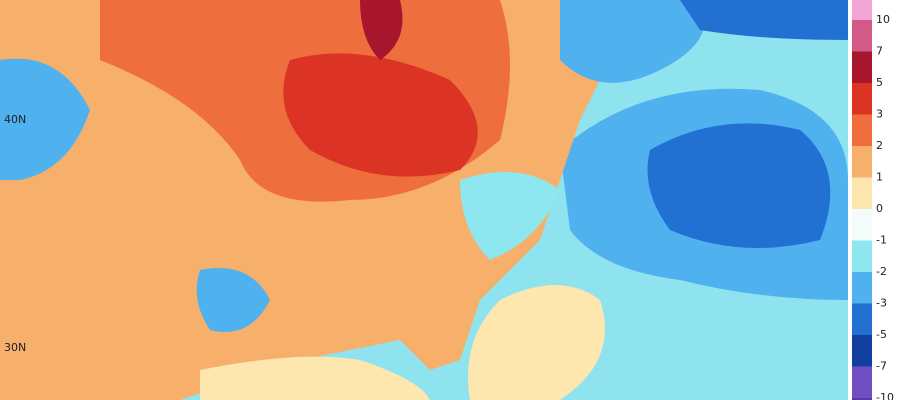  What do you see at coordinates (632, 41) in the screenshot?
I see `cold-northeast` at bounding box center [632, 41].